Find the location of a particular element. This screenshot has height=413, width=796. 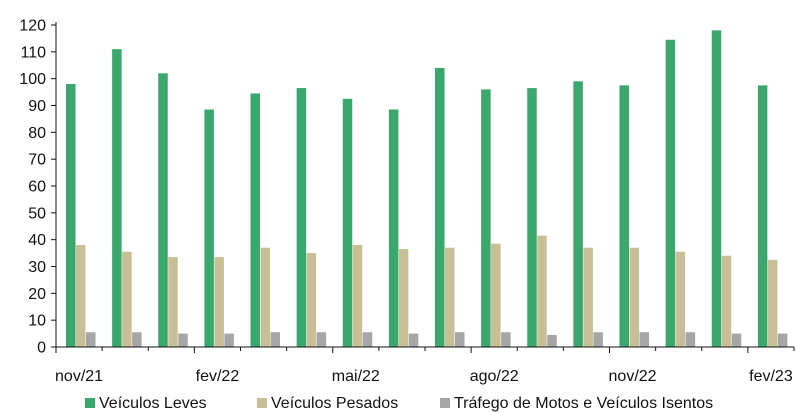

x-tick-label: mai/22 is located at coordinates (356, 376).